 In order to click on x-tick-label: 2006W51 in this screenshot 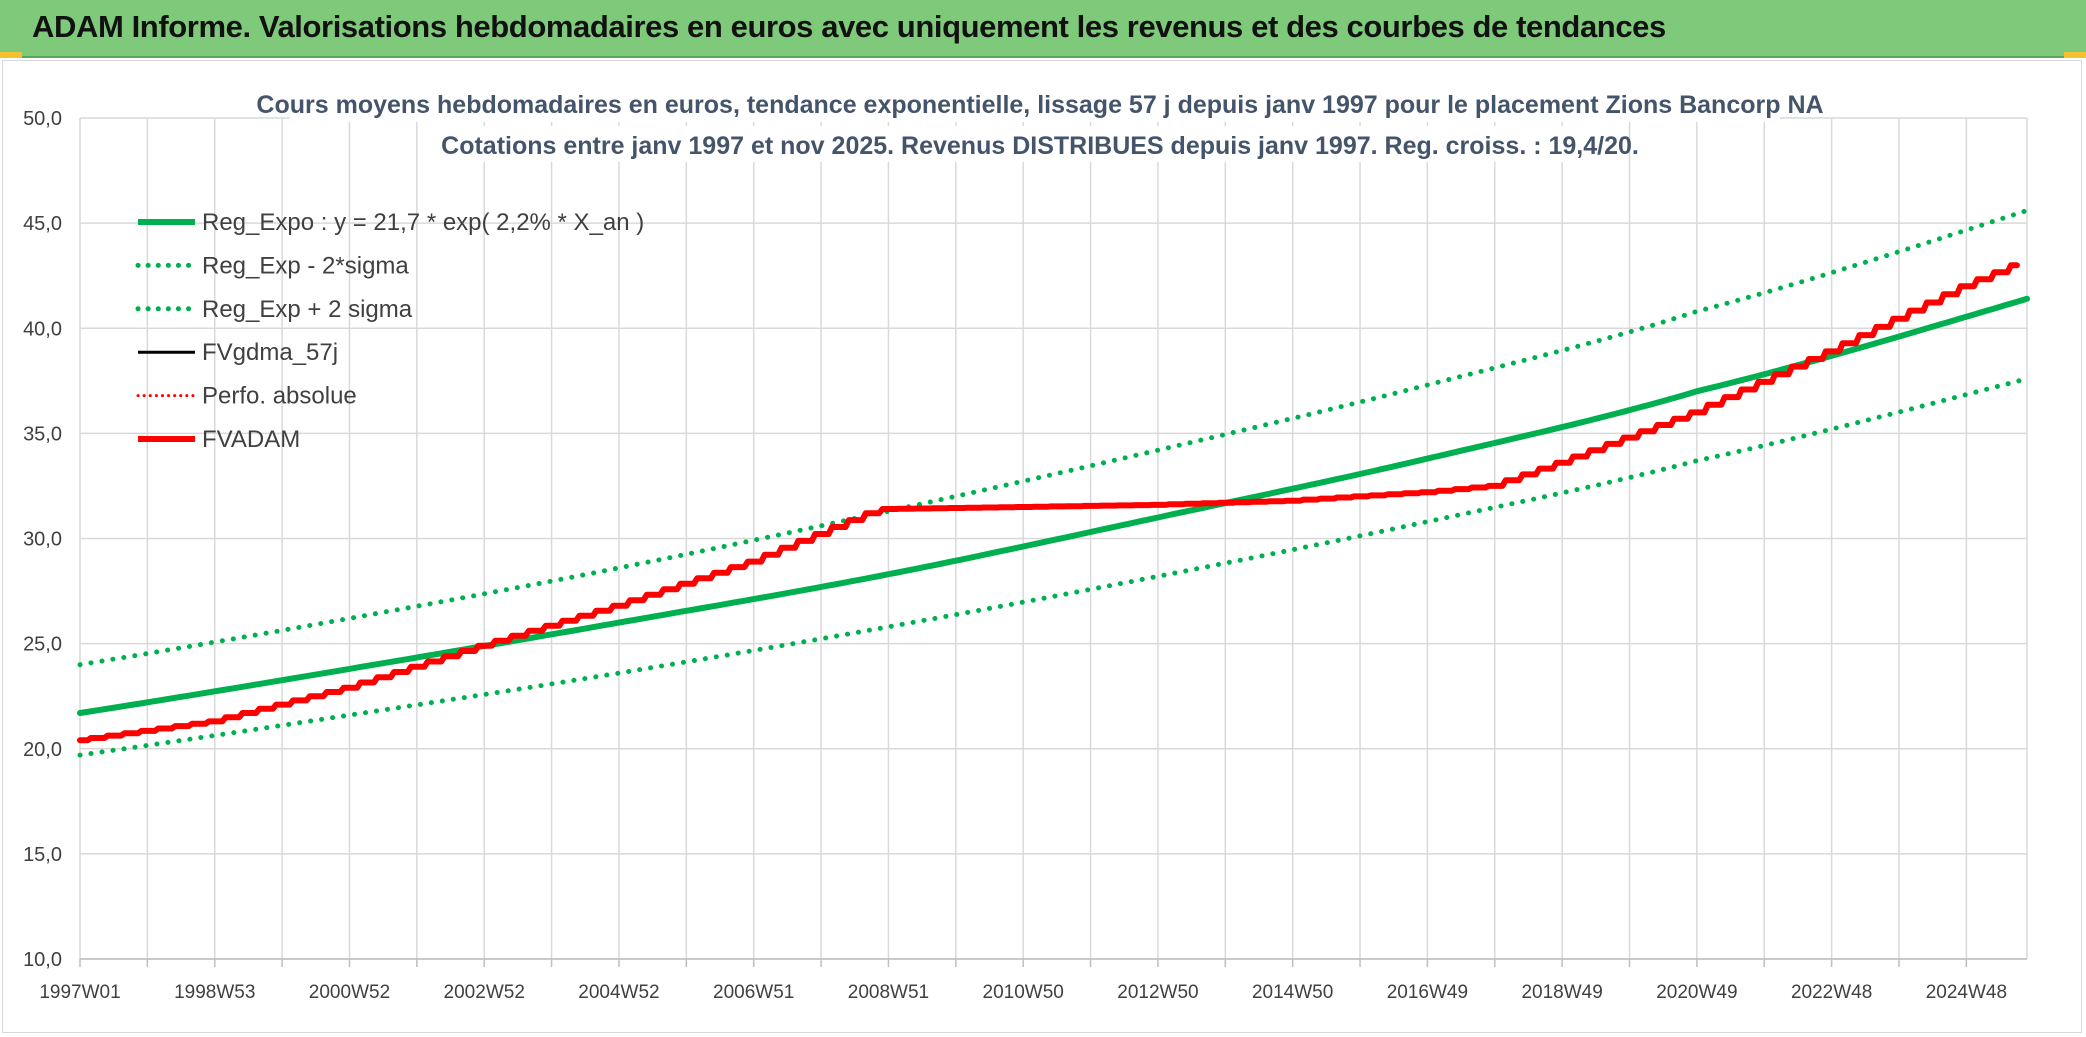, I will do `click(753, 992)`.